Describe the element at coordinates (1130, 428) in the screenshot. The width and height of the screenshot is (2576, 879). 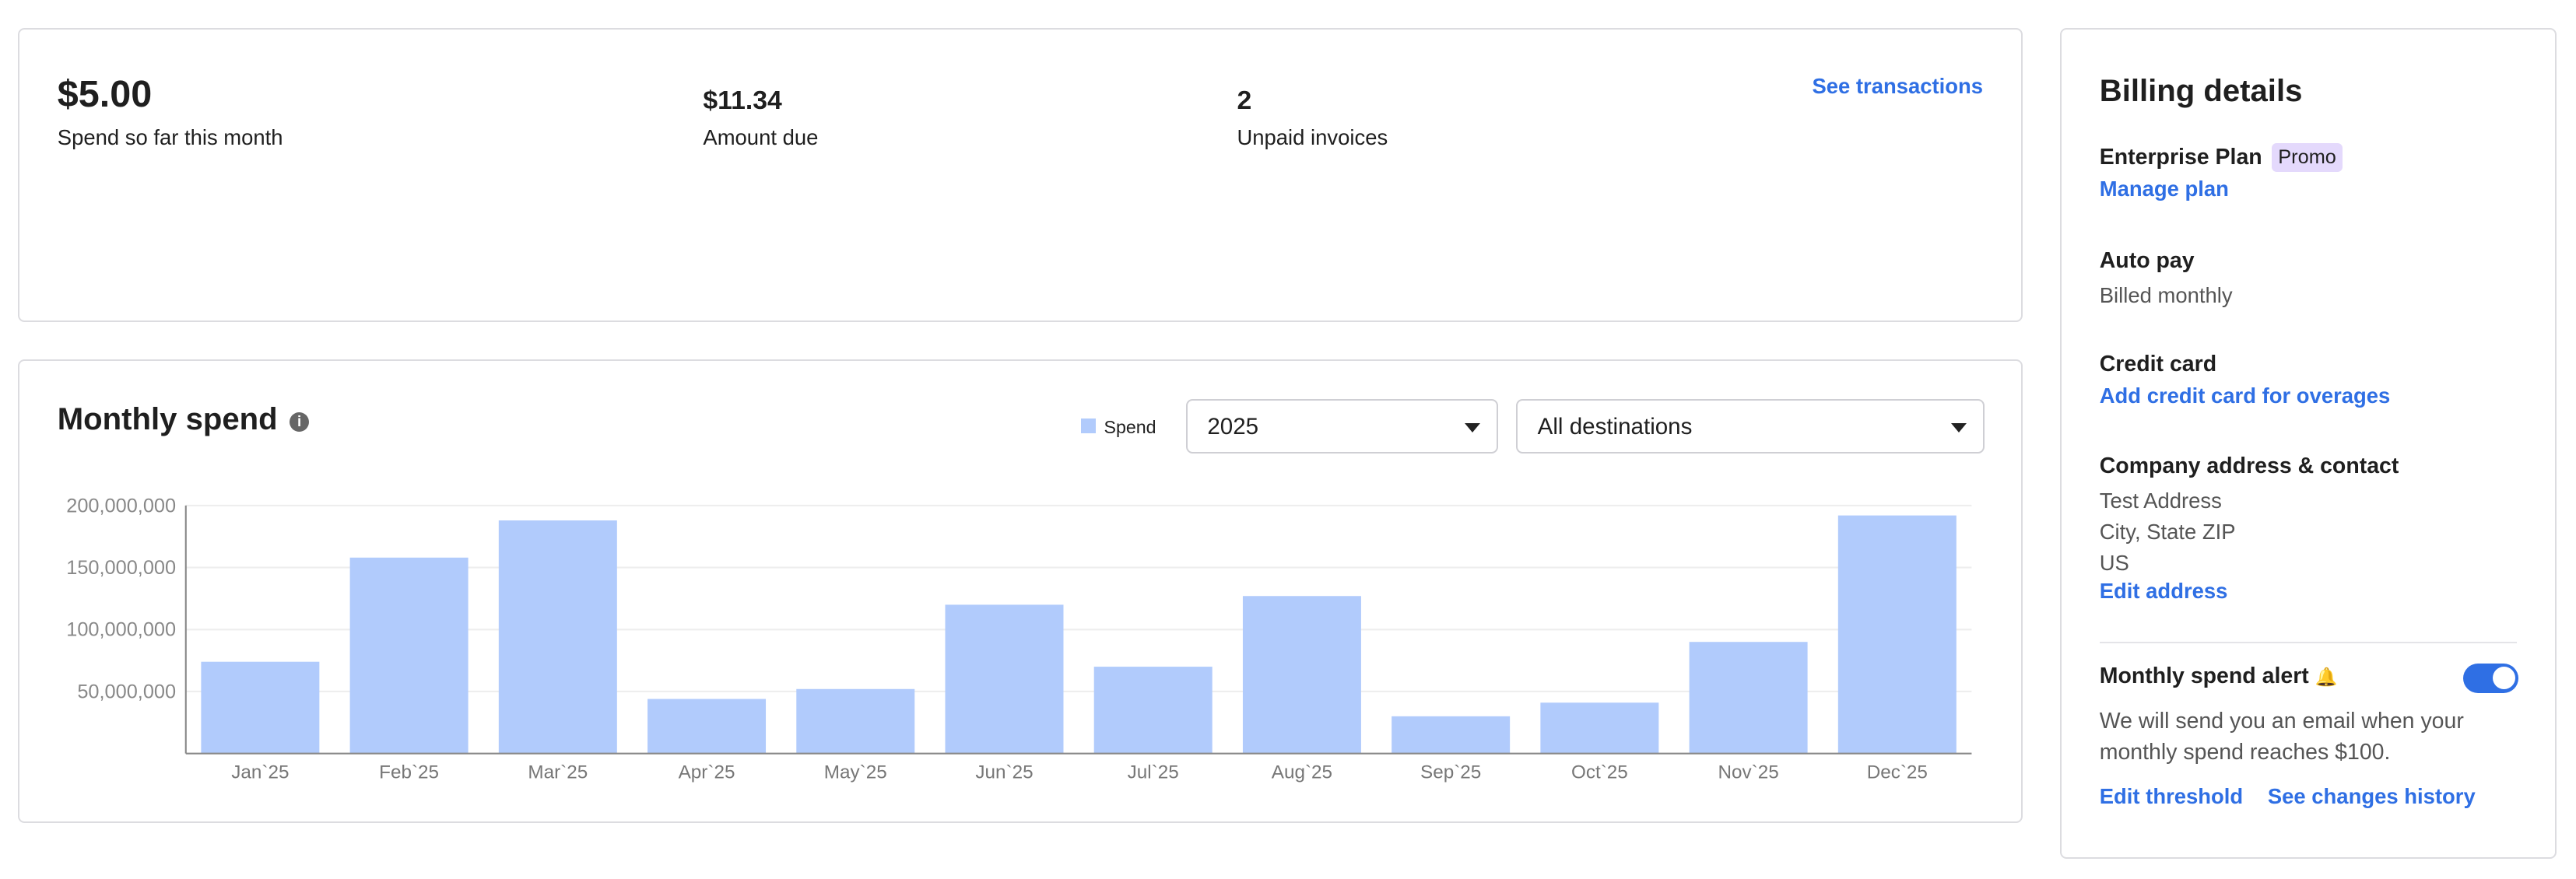
I see `legend-label: Spend` at that location.